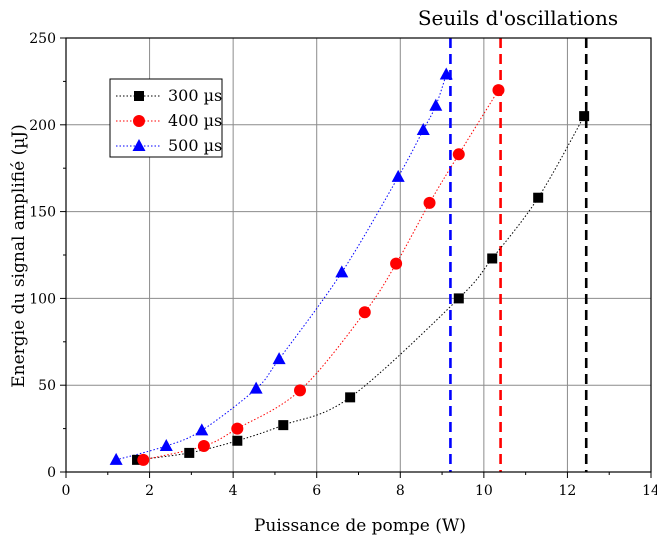 This screenshot has width=657, height=539. Describe the element at coordinates (316, 491) in the screenshot. I see `x-tick-label: 6` at that location.